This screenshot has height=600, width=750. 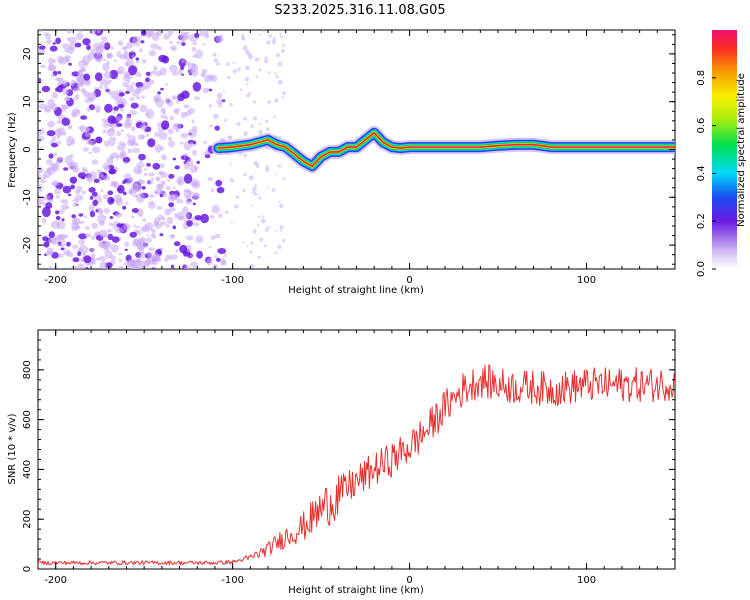 I want to click on spectrogram-y-tick-label: 20, so click(x=27, y=54).